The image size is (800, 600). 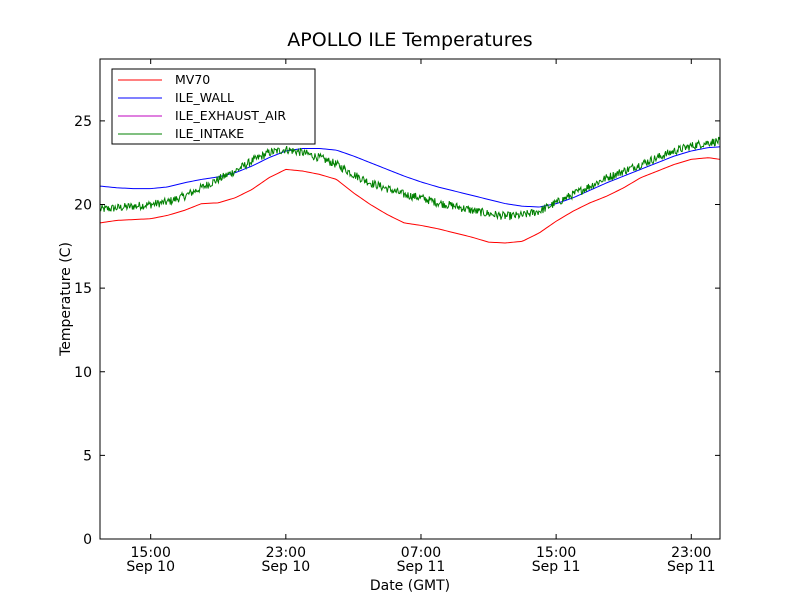 What do you see at coordinates (83, 373) in the screenshot?
I see `y-tick-label: 10` at bounding box center [83, 373].